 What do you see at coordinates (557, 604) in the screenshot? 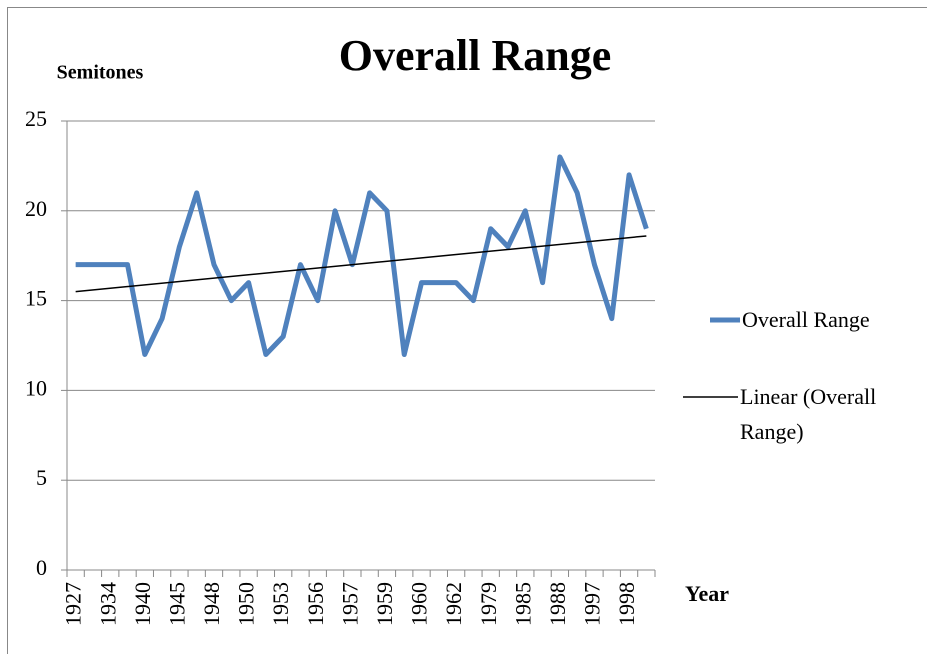
I see `x-tick-label: 1988` at bounding box center [557, 604].